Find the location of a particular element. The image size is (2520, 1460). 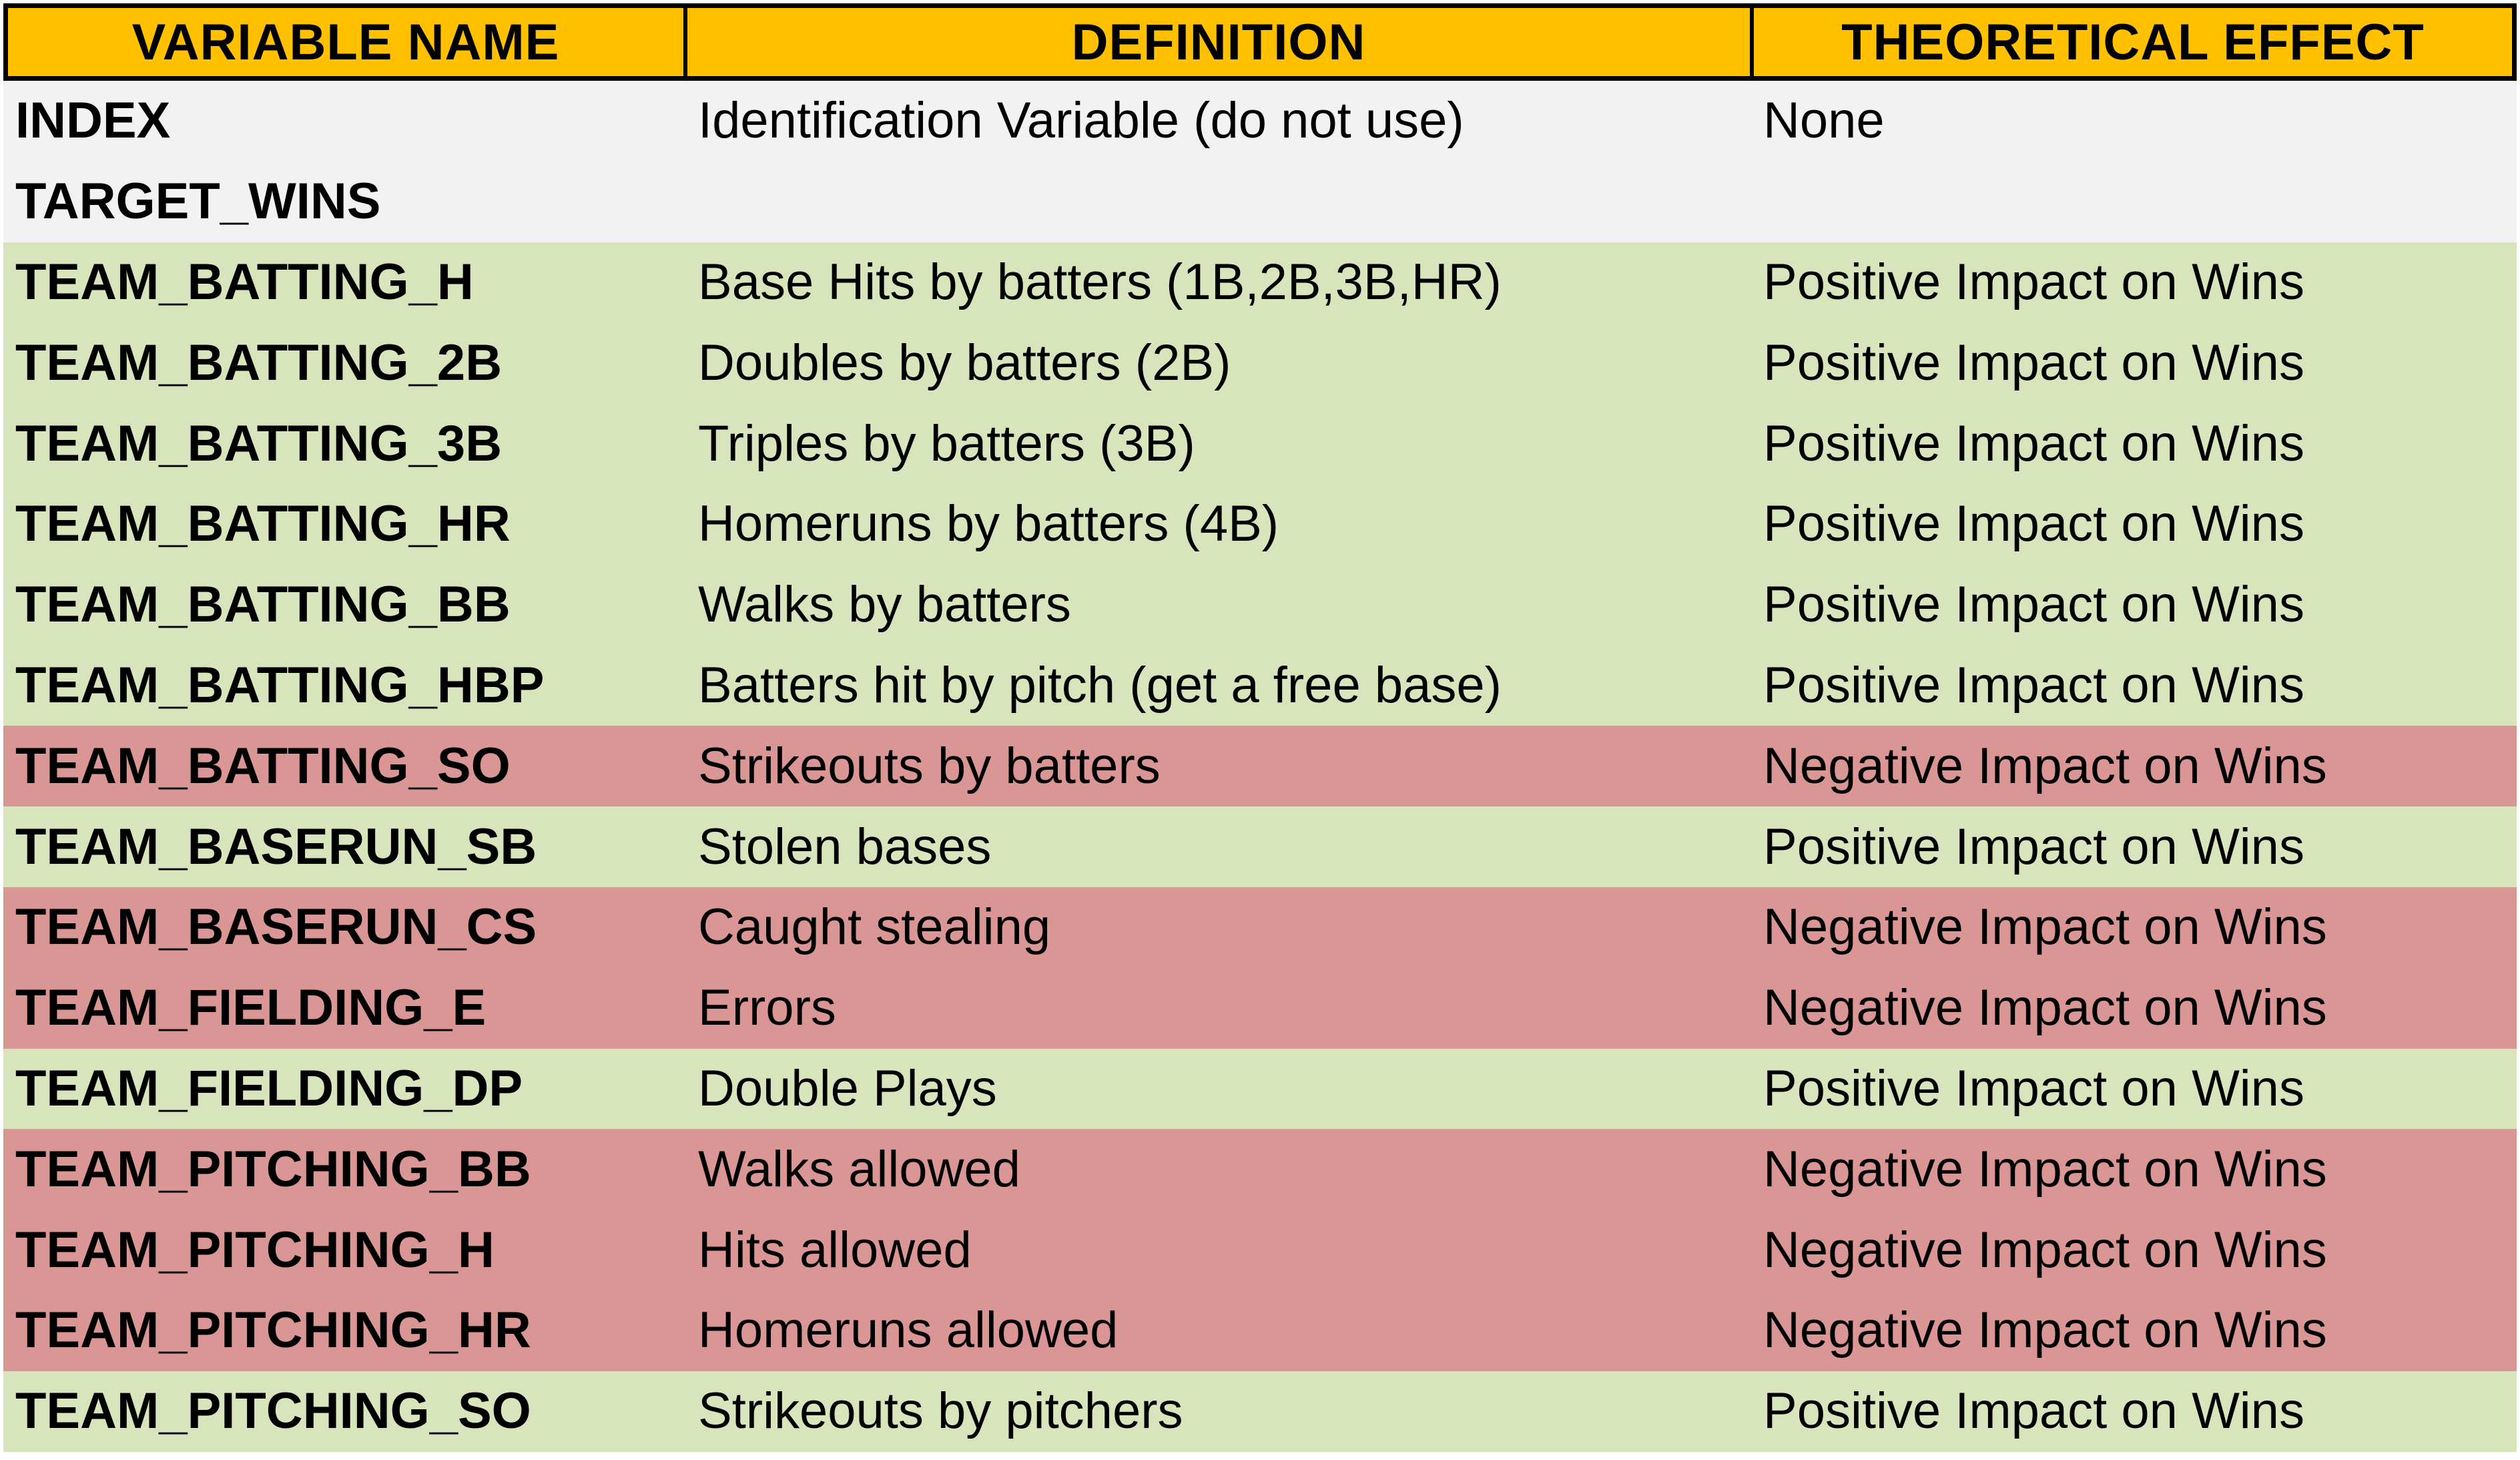

table-row: TARGET_WINS is located at coordinates (1260, 201).